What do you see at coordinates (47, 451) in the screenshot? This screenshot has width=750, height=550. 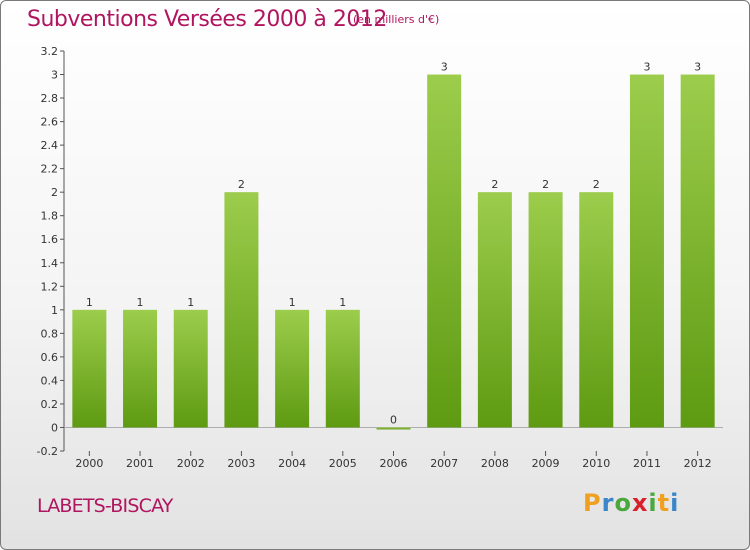 I see `y-tick-label: -0.2` at bounding box center [47, 451].